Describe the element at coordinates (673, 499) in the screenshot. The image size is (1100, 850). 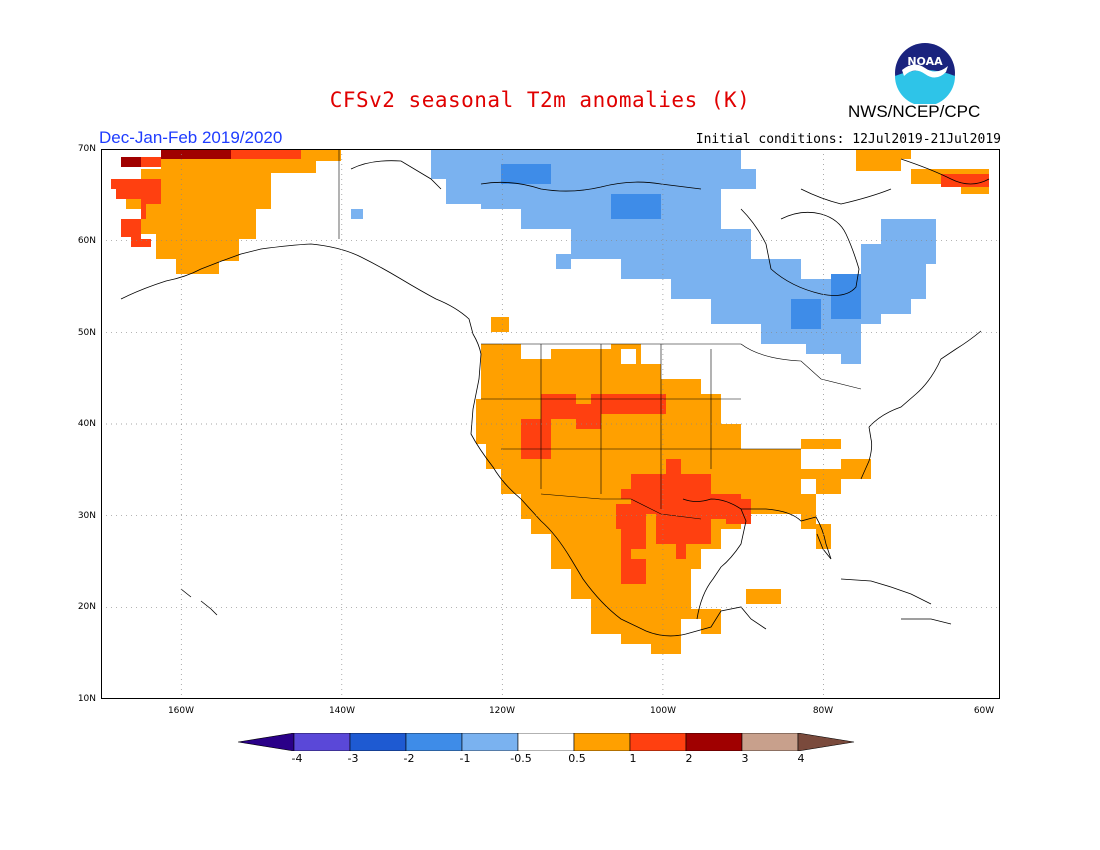
I see `us-mexico-warm-region` at that location.